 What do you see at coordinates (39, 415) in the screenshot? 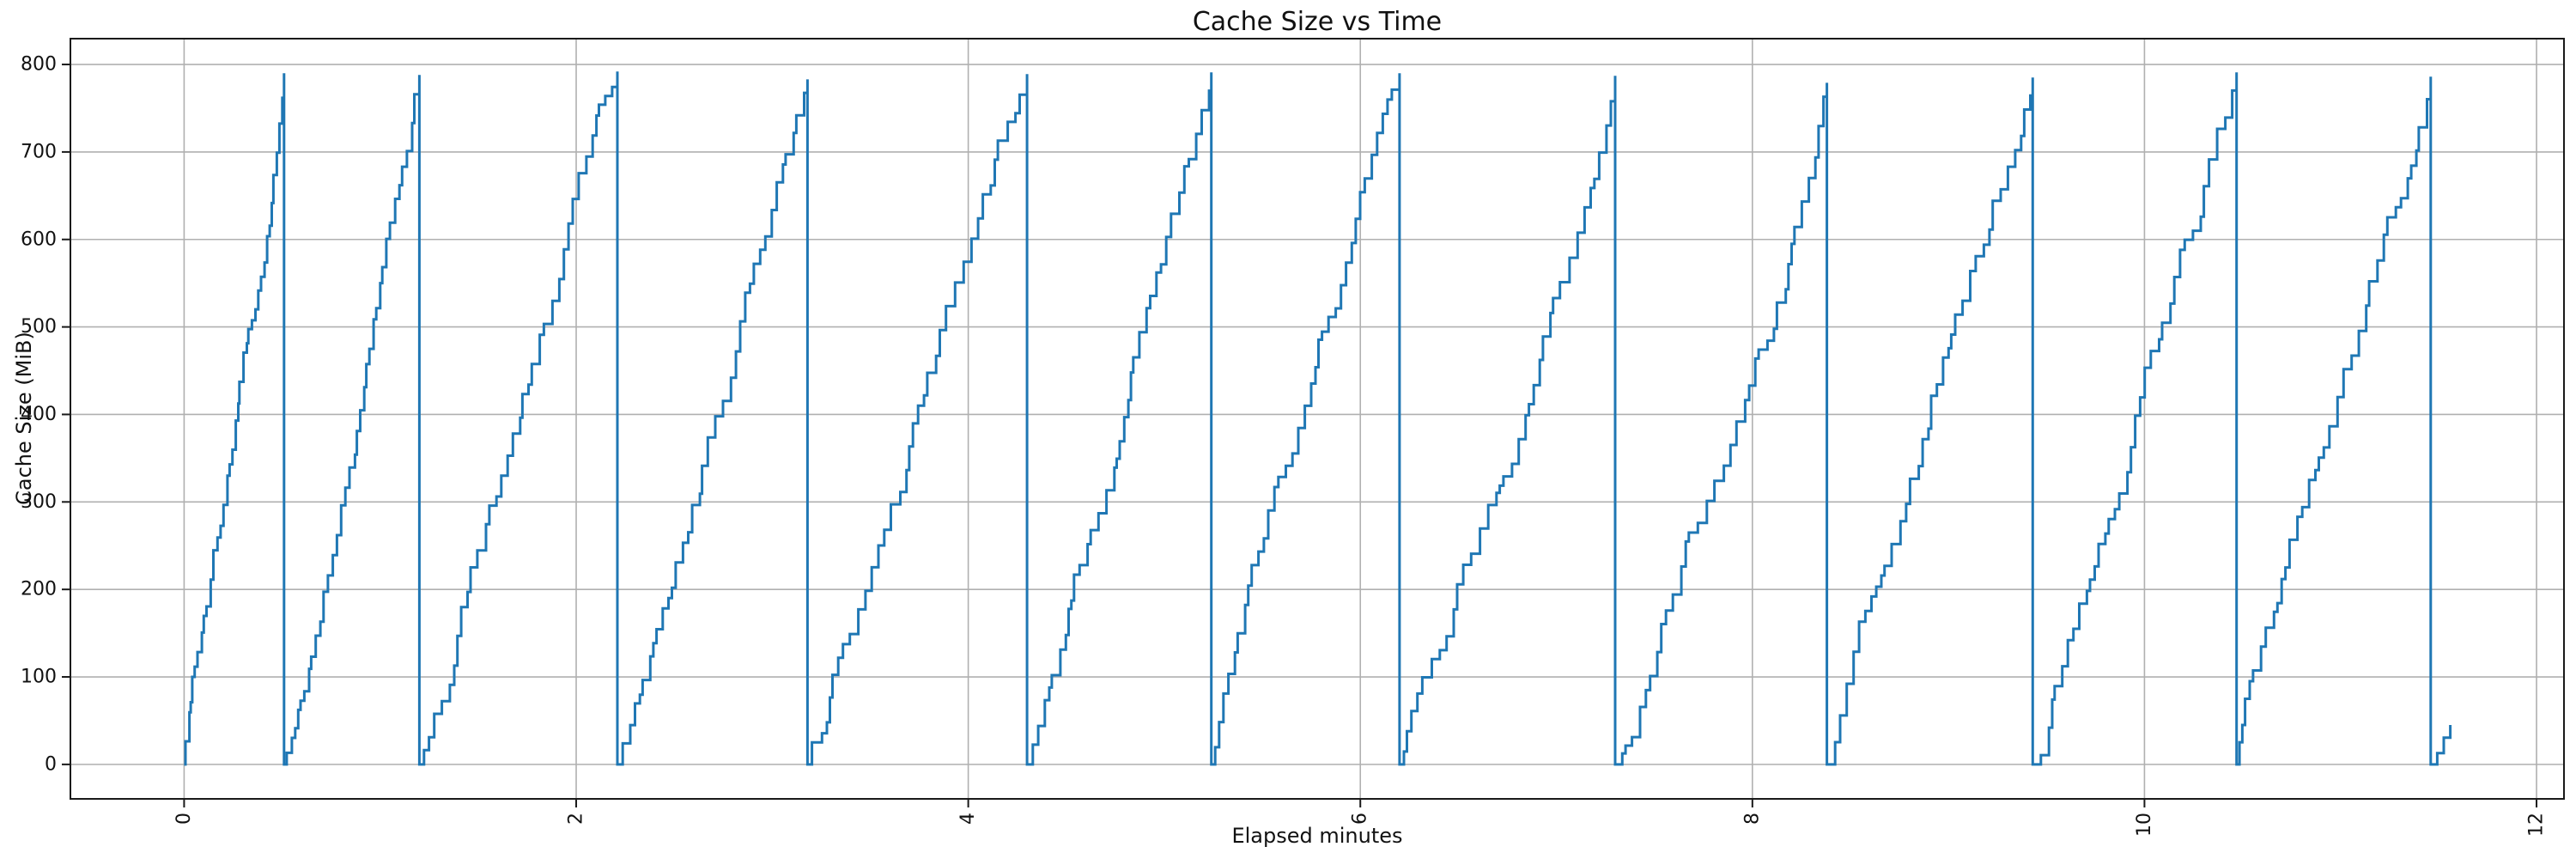
I see `y-tick-label: 400` at bounding box center [39, 415].